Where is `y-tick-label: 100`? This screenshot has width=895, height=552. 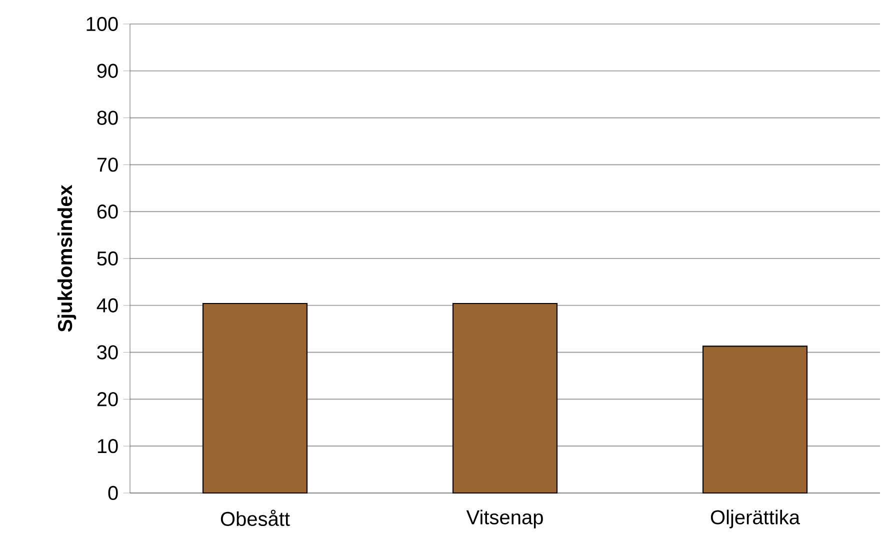
y-tick-label: 100 is located at coordinates (102, 24).